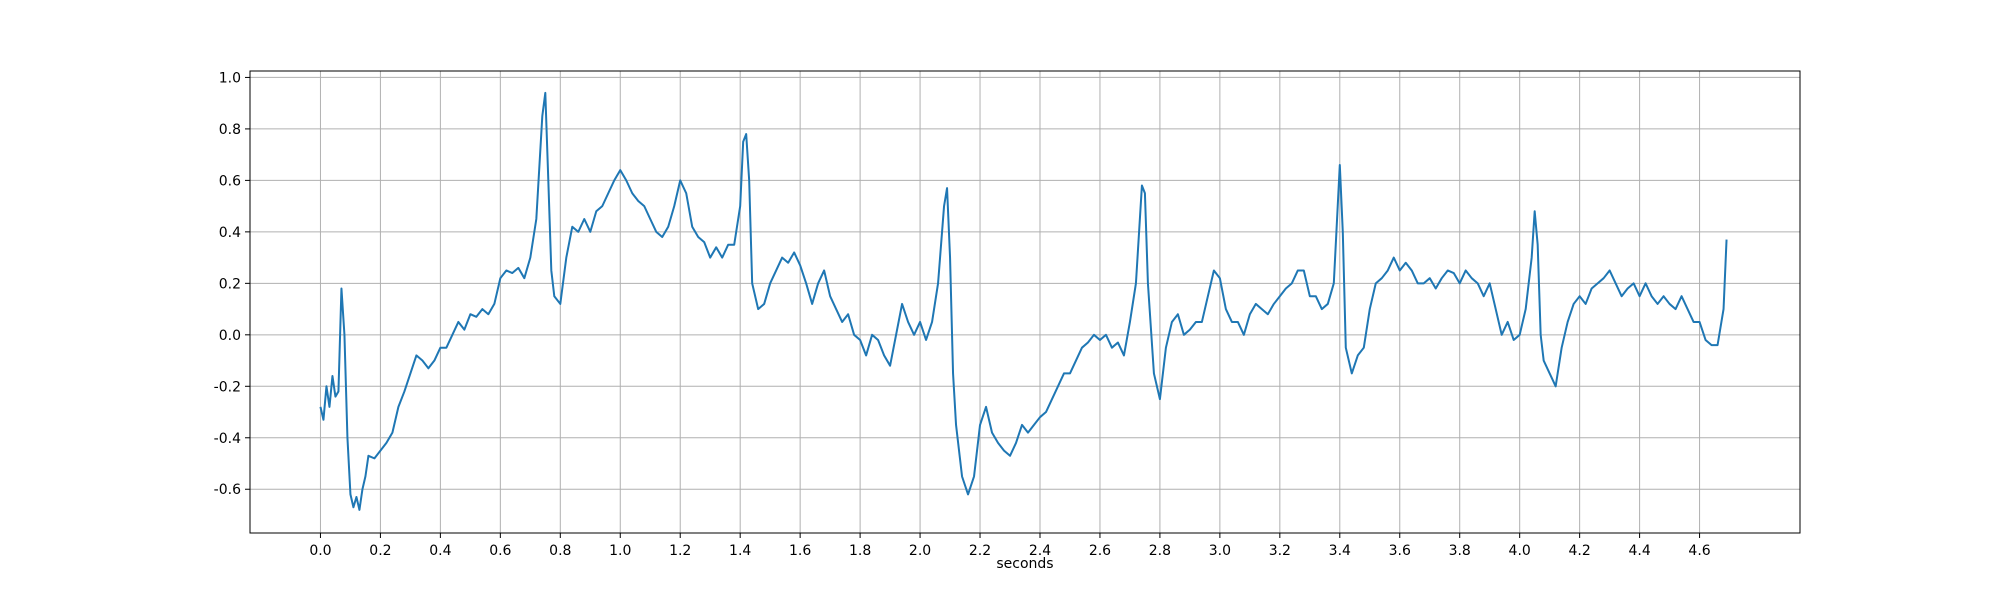 The width and height of the screenshot is (2000, 600). I want to click on y-tick-label: 0.0, so click(230, 336).